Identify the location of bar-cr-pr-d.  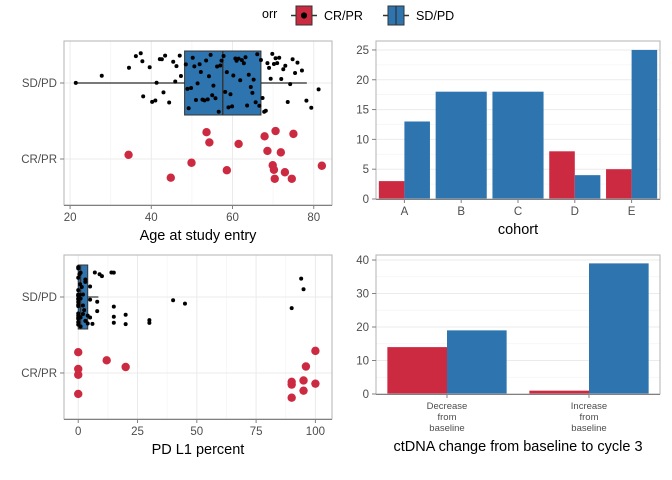
(562, 175).